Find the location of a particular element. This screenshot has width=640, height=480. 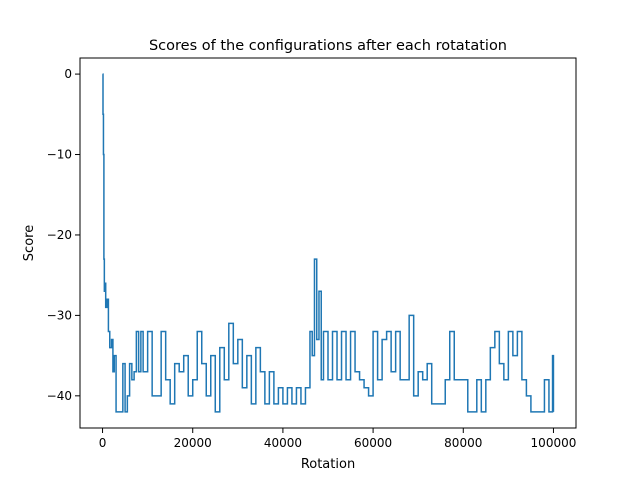

y-axis-ticks: 0 −10 −20 −30 −40 is located at coordinates (63, 235).